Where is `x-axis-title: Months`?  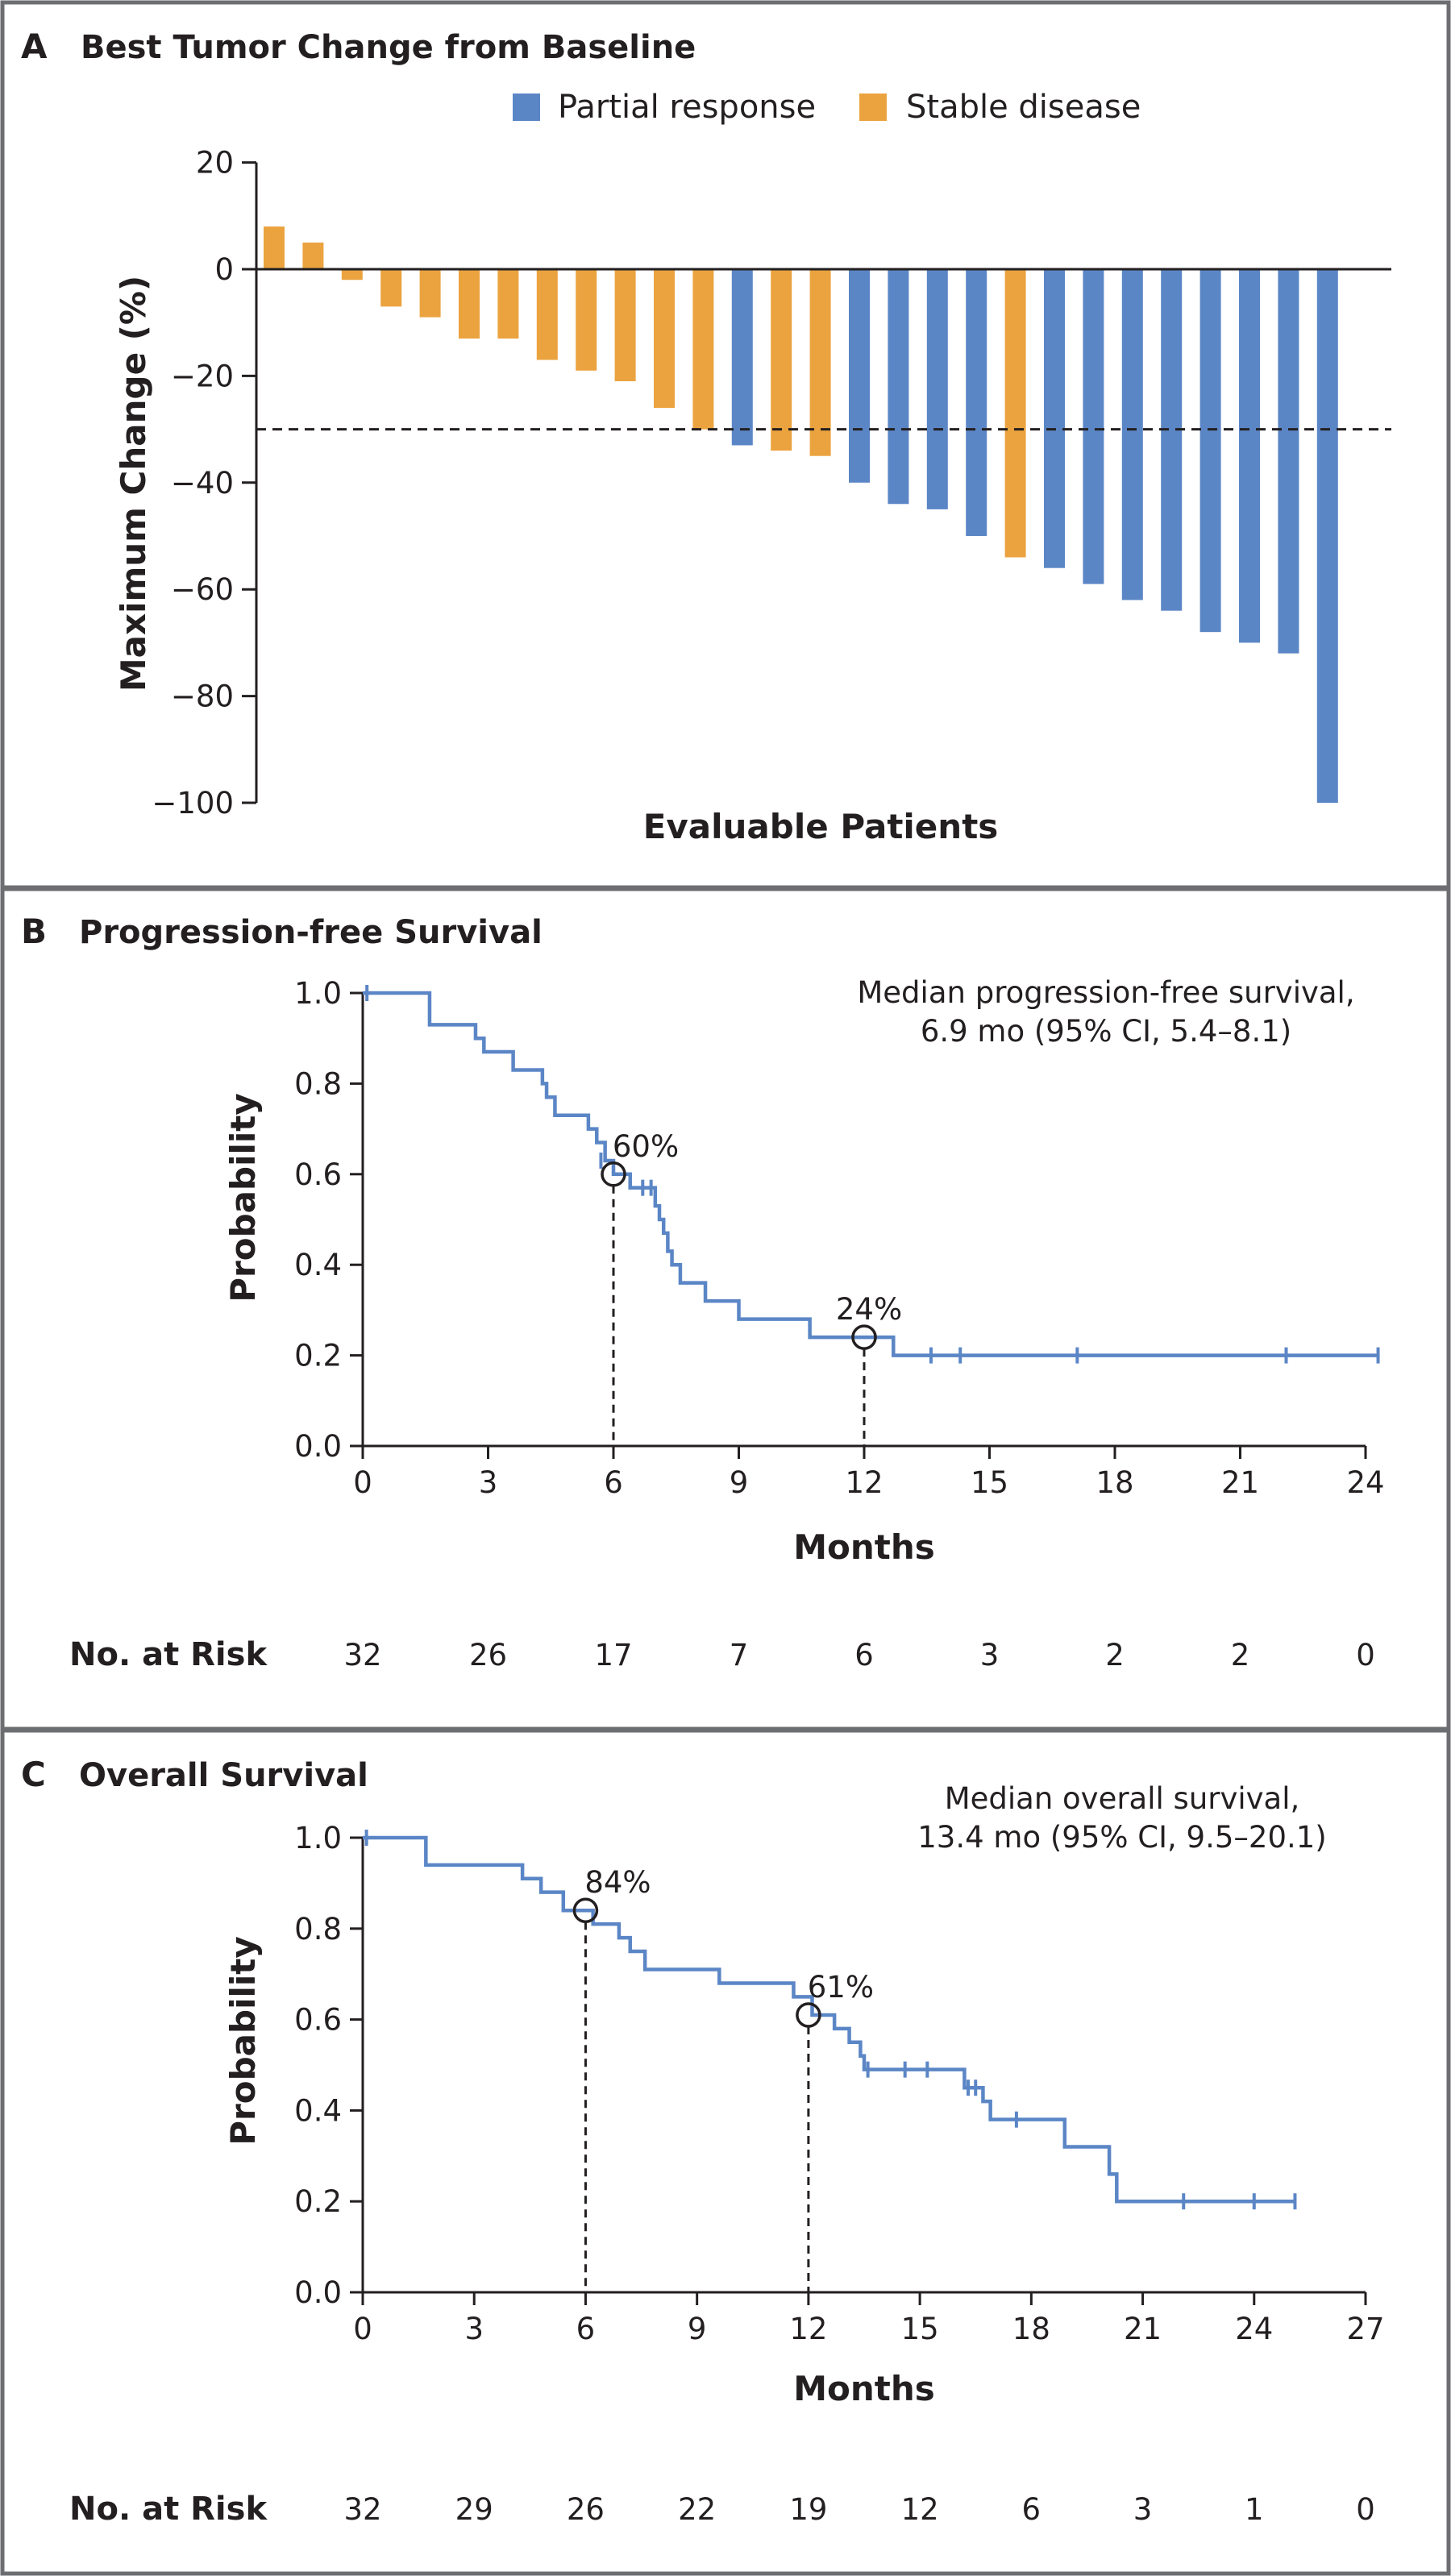 x-axis-title: Months is located at coordinates (864, 1547).